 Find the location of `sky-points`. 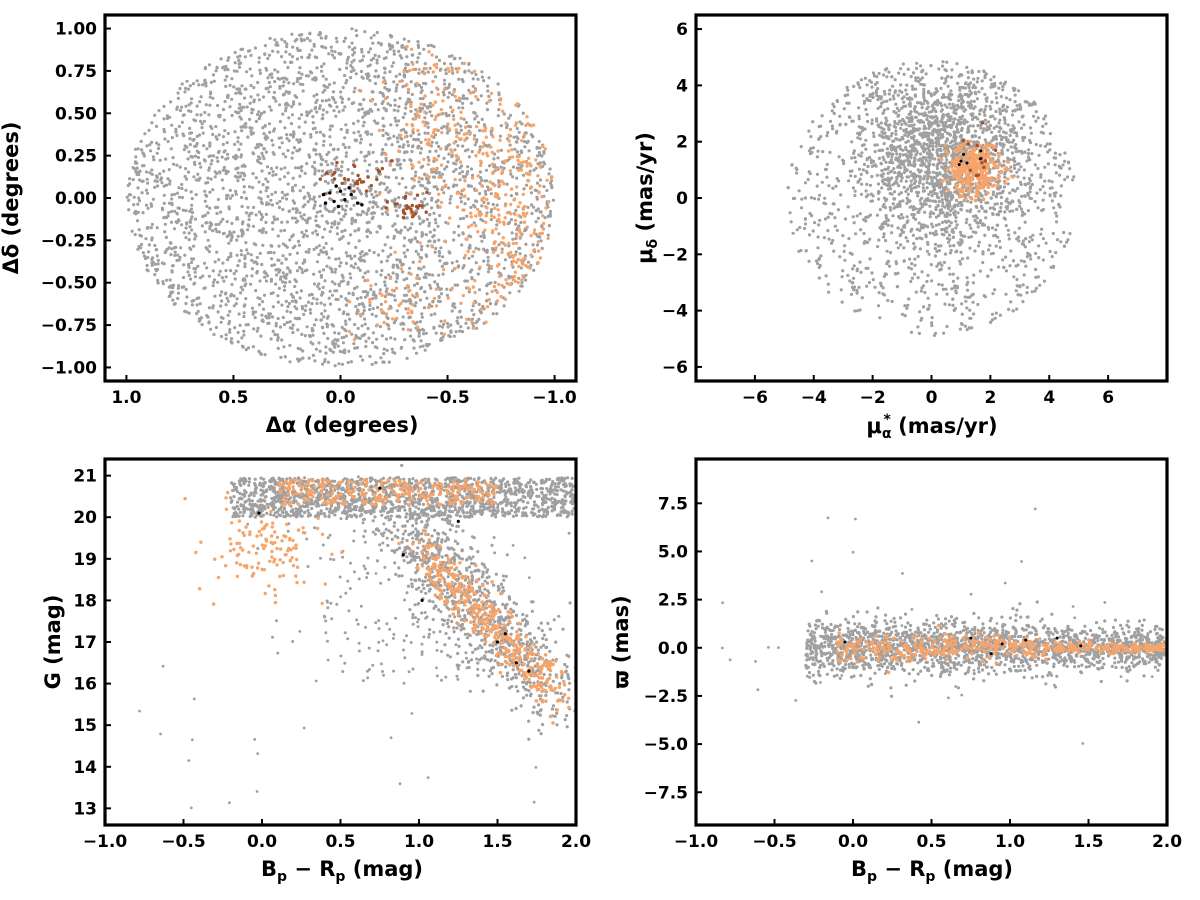

sky-points is located at coordinates (340, 197).